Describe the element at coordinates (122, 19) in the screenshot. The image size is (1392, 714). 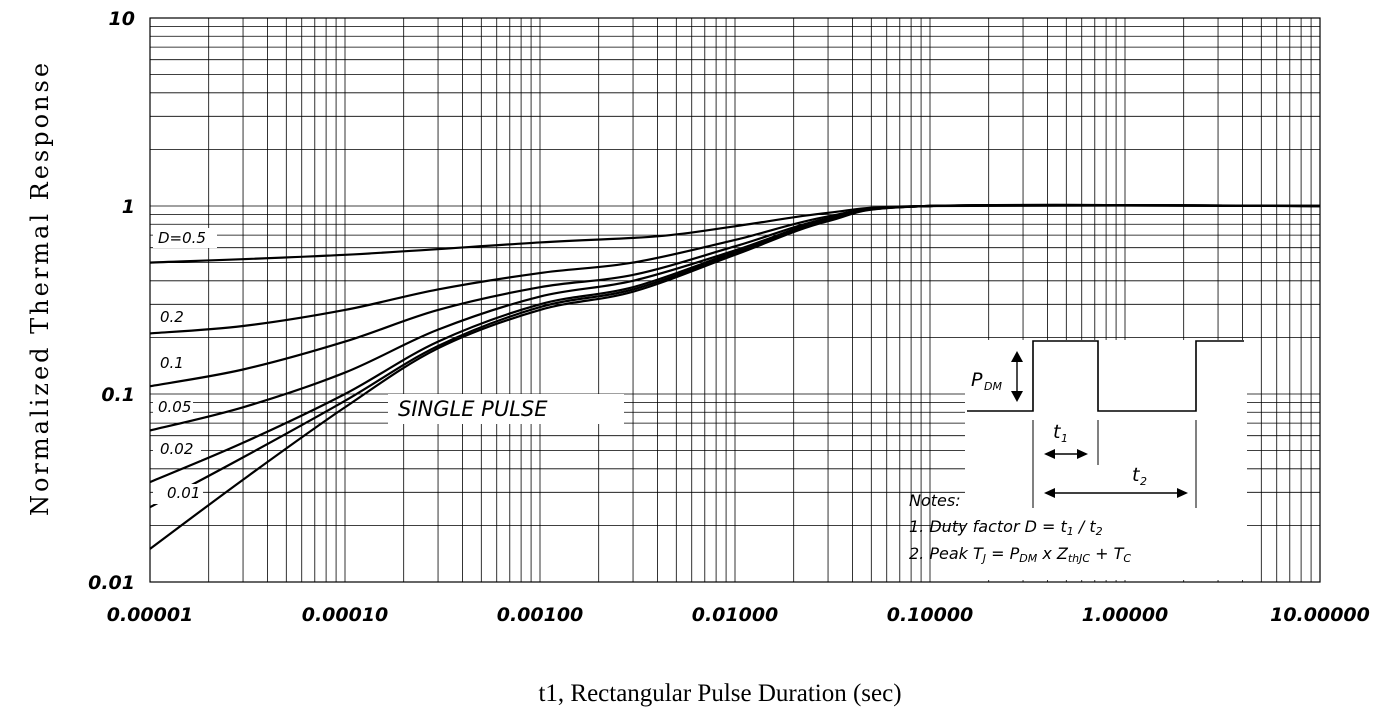
I see `y-tick-label: 10` at that location.